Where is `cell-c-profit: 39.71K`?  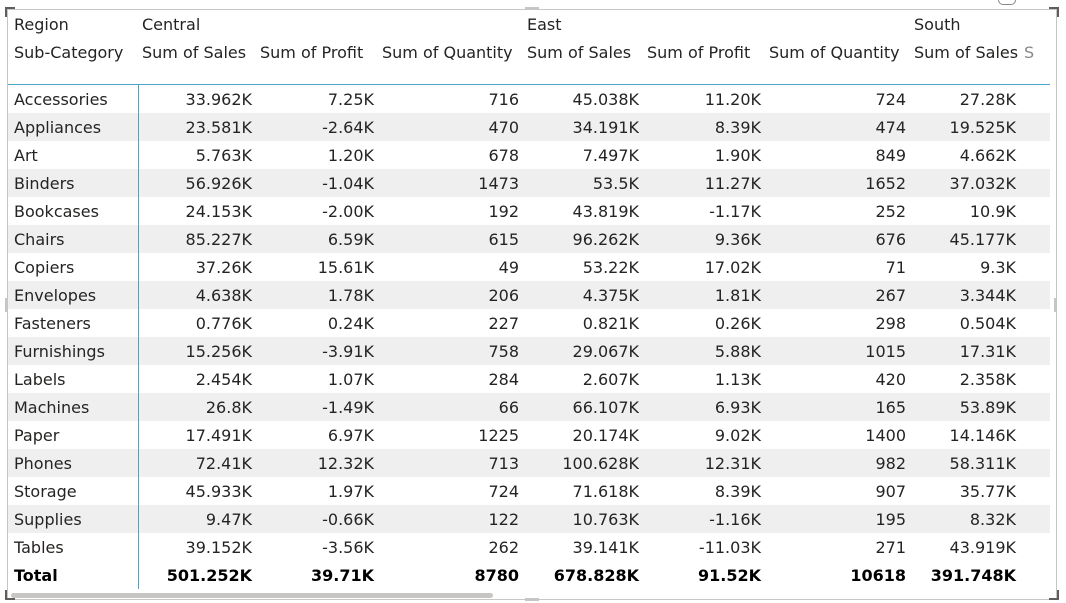 cell-c-profit: 39.71K is located at coordinates (342, 575).